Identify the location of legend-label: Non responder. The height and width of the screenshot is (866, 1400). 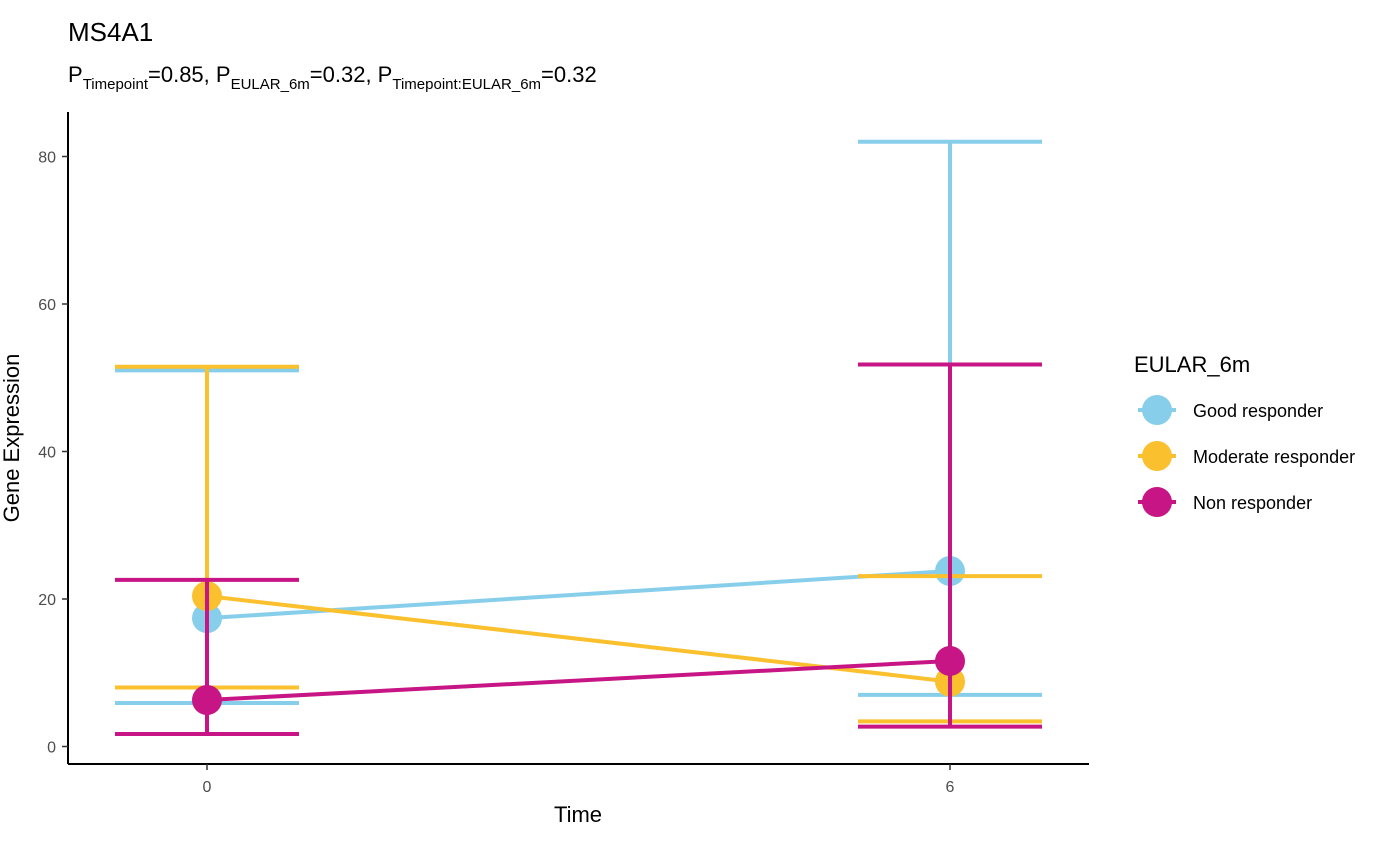
(1252, 503).